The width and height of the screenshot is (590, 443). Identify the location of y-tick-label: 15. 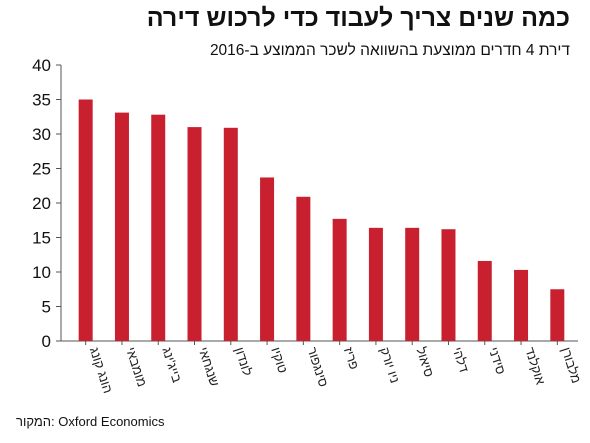
(41, 238).